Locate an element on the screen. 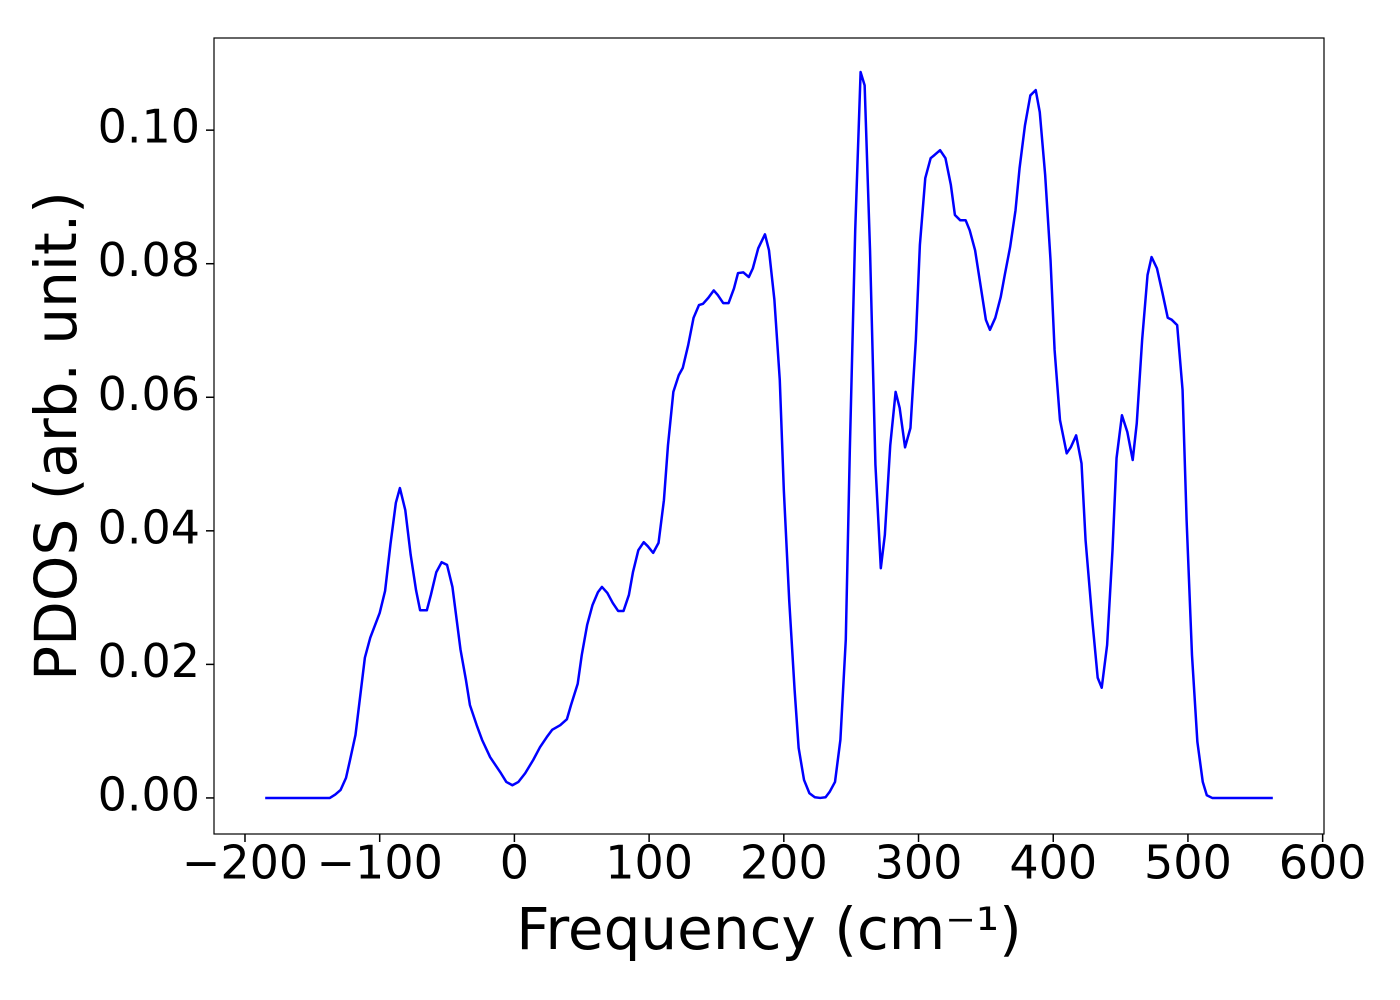  y-tick-label: 0.04 is located at coordinates (149, 527).